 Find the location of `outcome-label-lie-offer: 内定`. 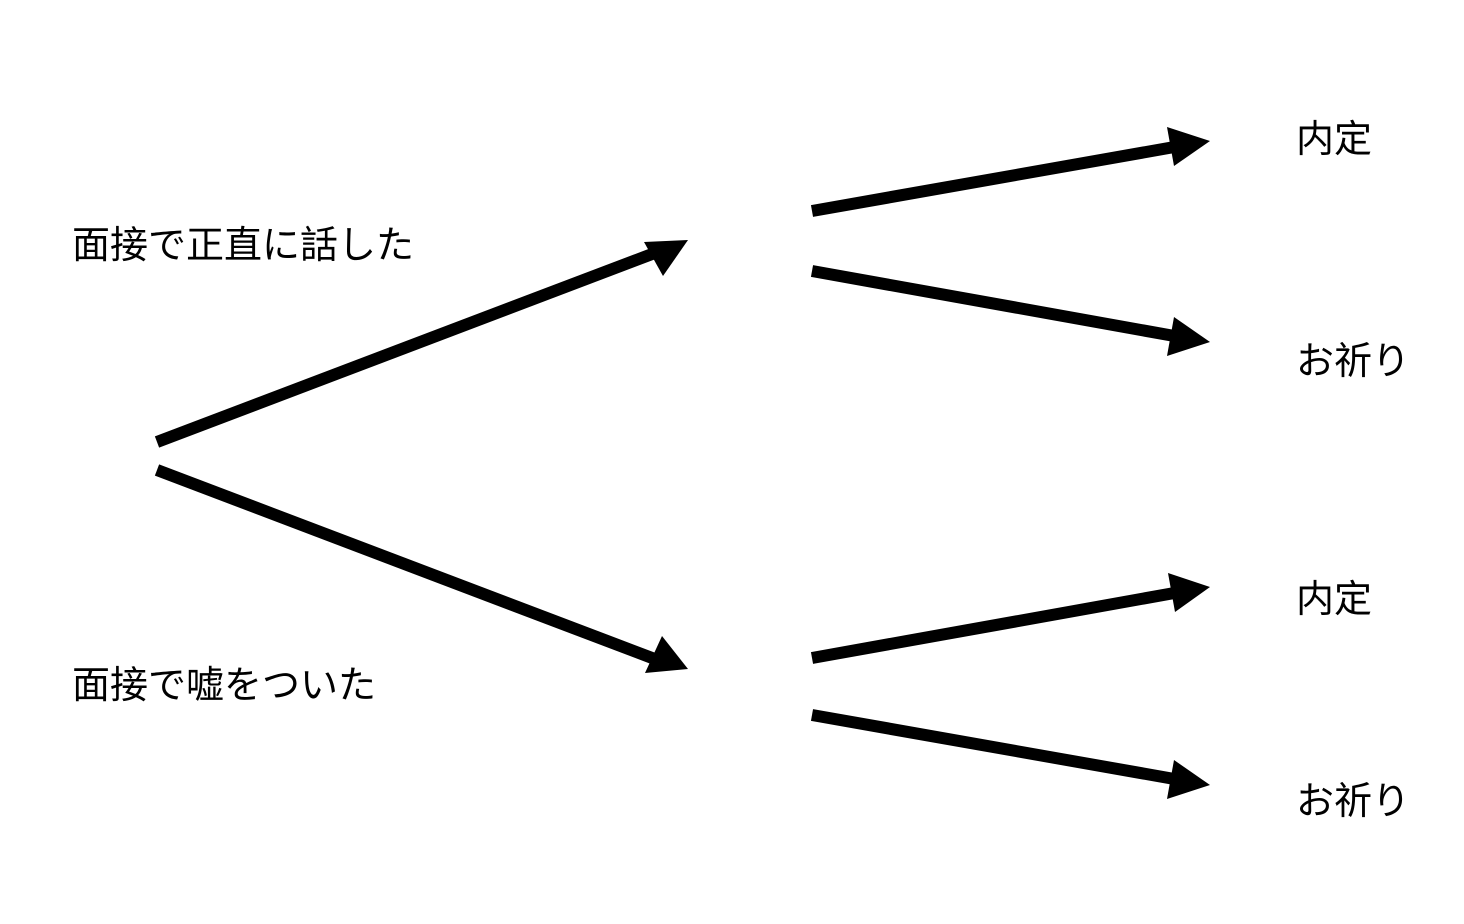

outcome-label-lie-offer: 内定 is located at coordinates (1334, 599).